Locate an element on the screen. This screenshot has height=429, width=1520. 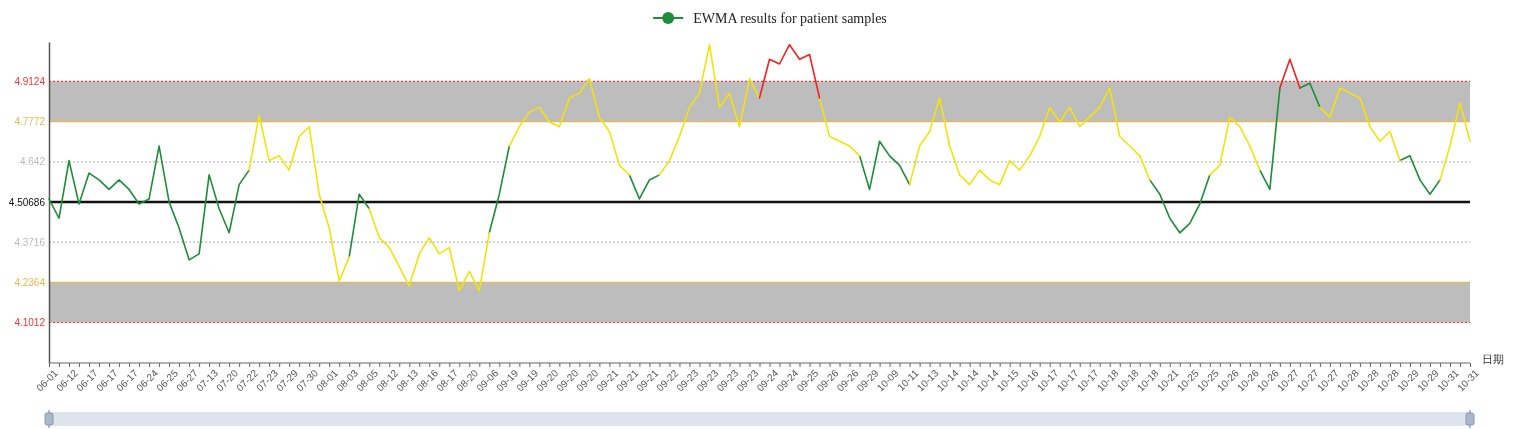
y-tick-label: 4.2364 is located at coordinates (30, 283).